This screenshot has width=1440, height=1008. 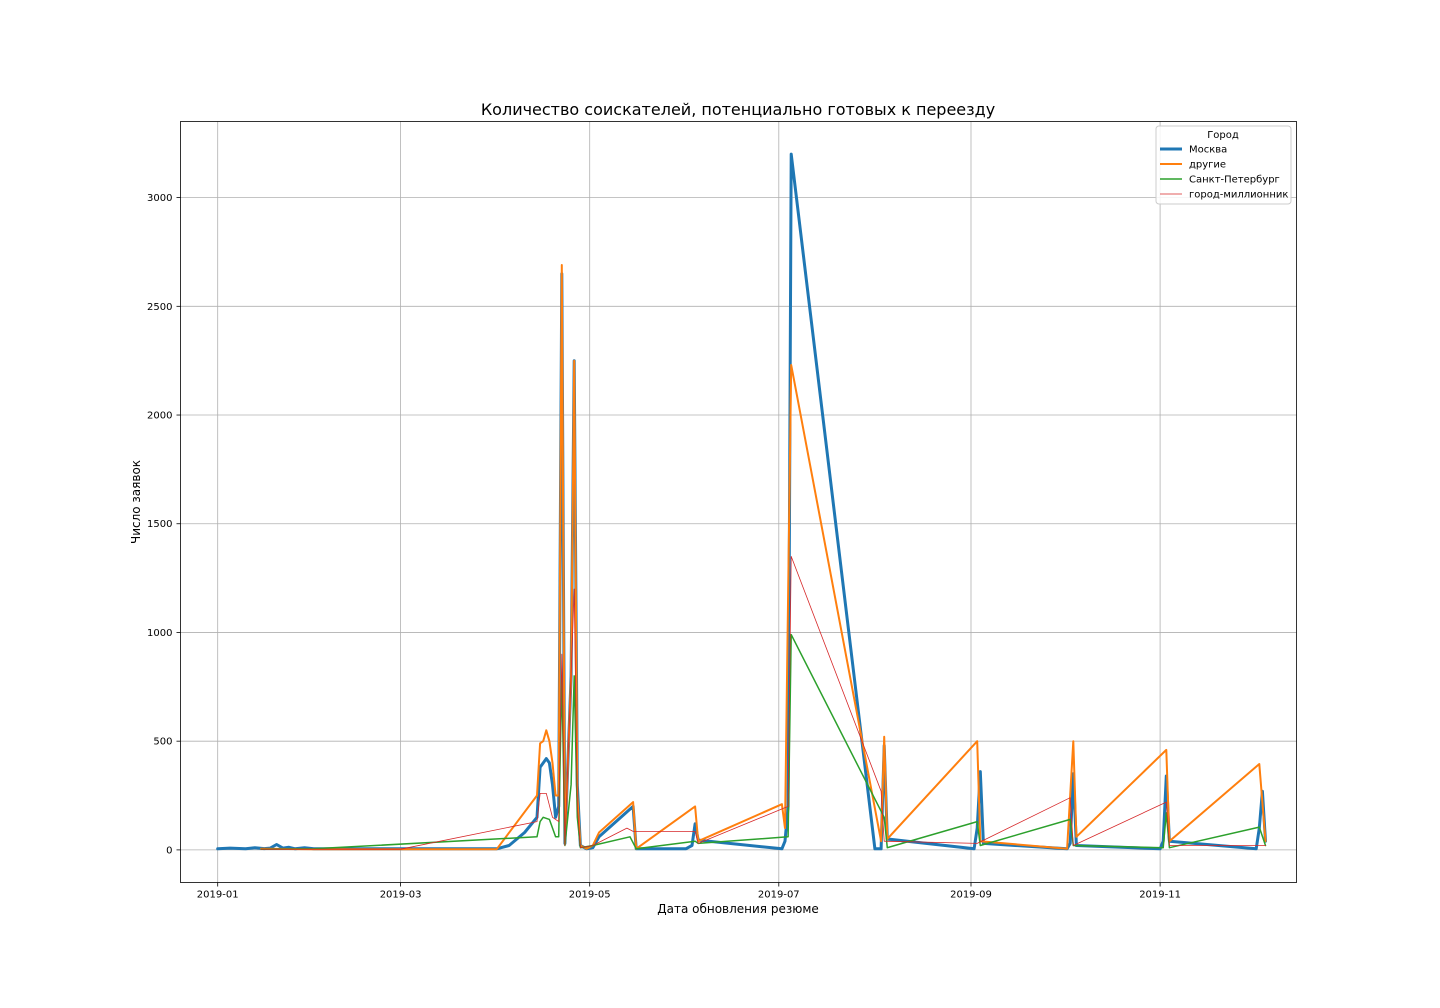 I want to click on legend-label: другие, so click(x=1207, y=165).